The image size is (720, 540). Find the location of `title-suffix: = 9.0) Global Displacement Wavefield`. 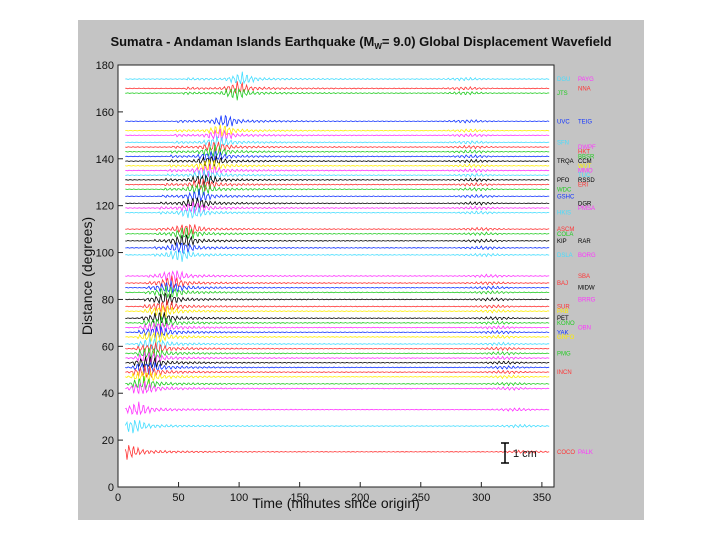

title-suffix: = 9.0) Global Displacement Wavefield is located at coordinates (497, 41).